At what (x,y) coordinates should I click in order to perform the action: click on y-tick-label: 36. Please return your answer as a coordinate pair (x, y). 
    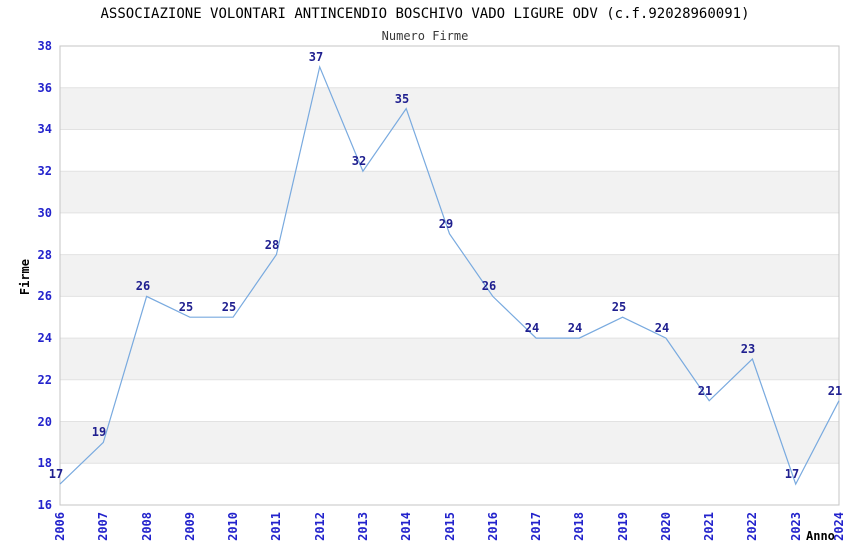
    Looking at the image, I should click on (44, 88).